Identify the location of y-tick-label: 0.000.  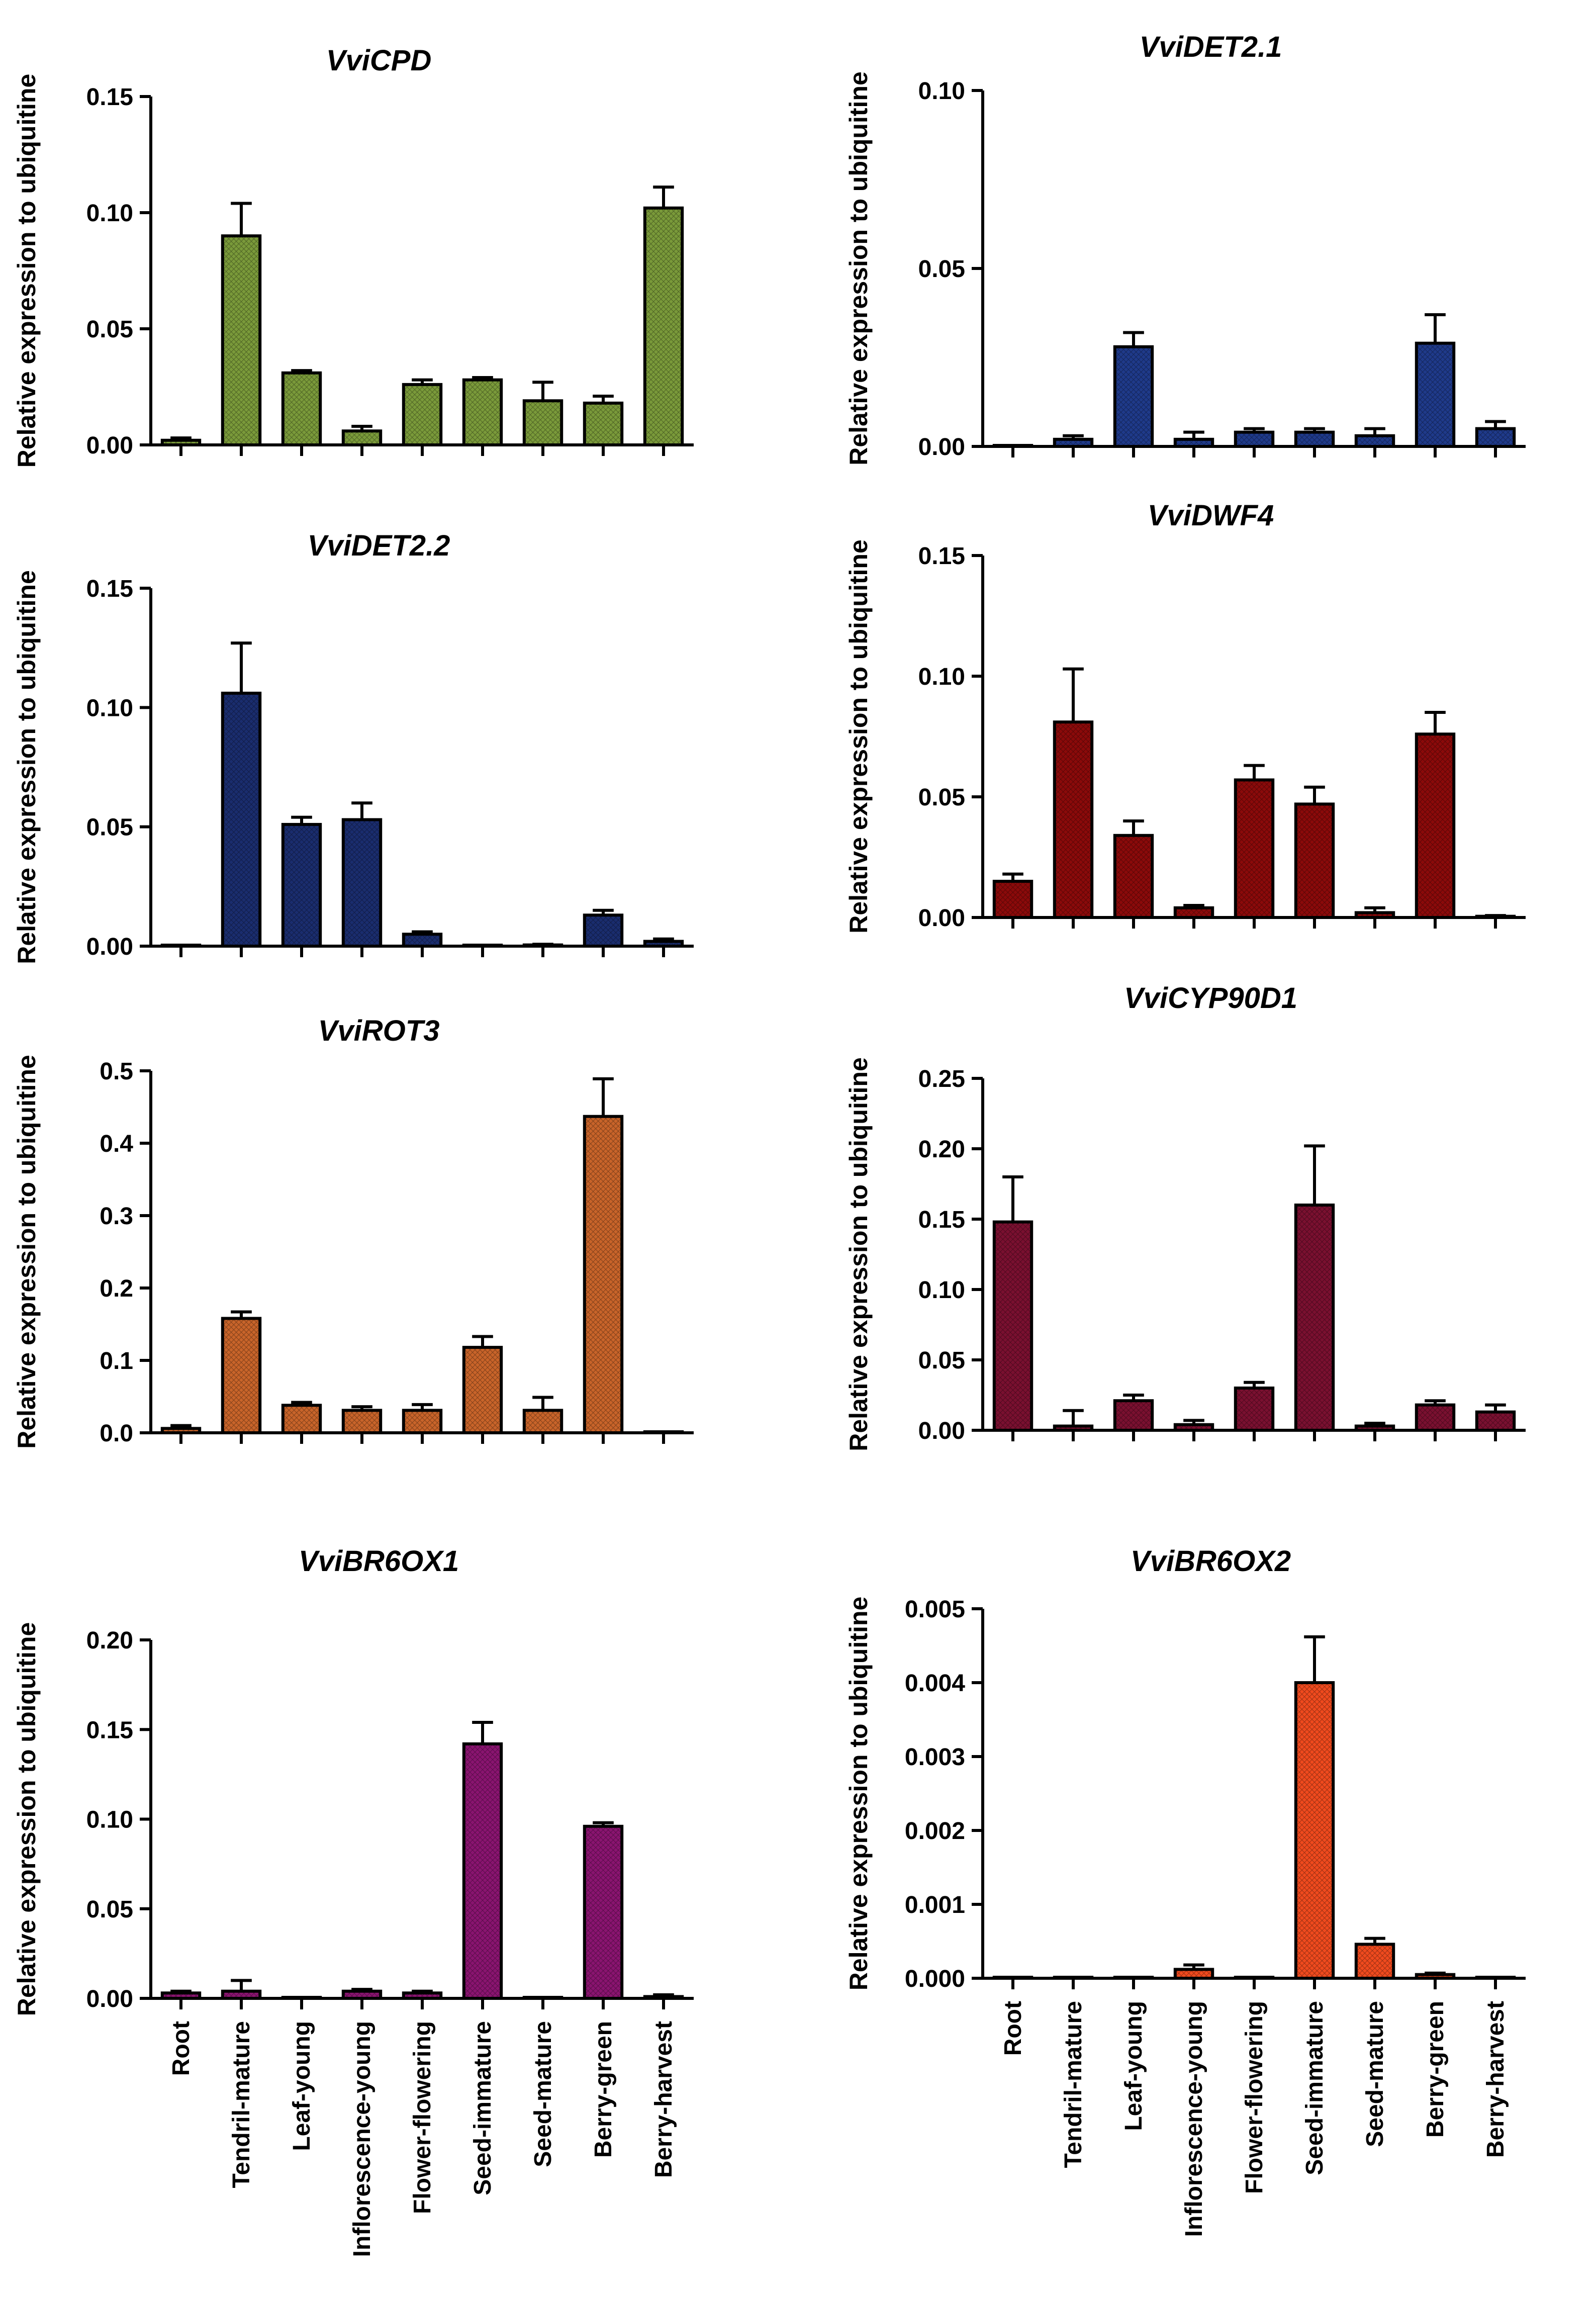
(935, 1979).